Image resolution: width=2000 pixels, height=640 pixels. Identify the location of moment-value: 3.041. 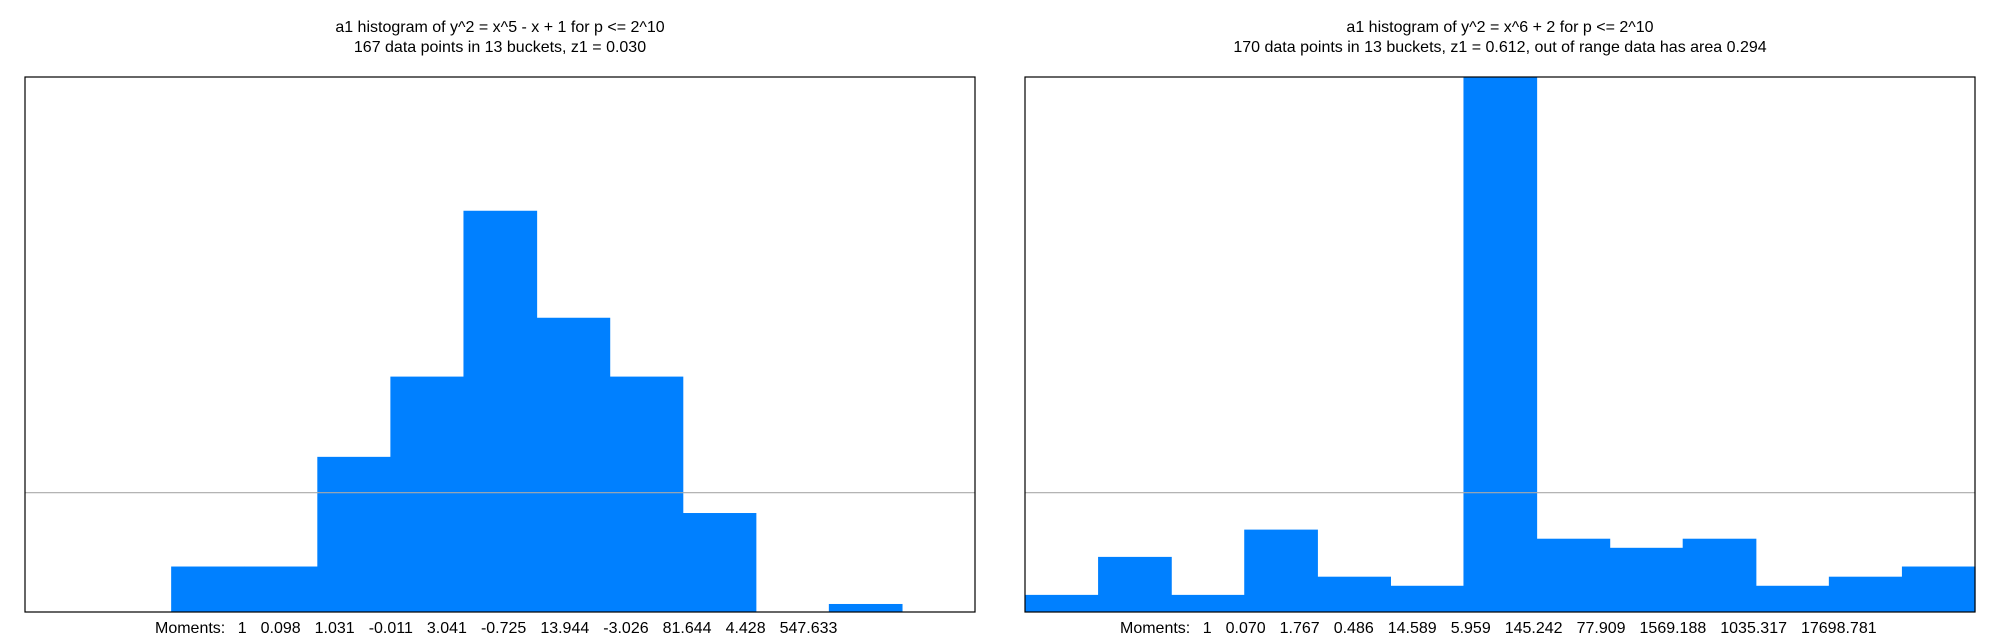
(446, 628).